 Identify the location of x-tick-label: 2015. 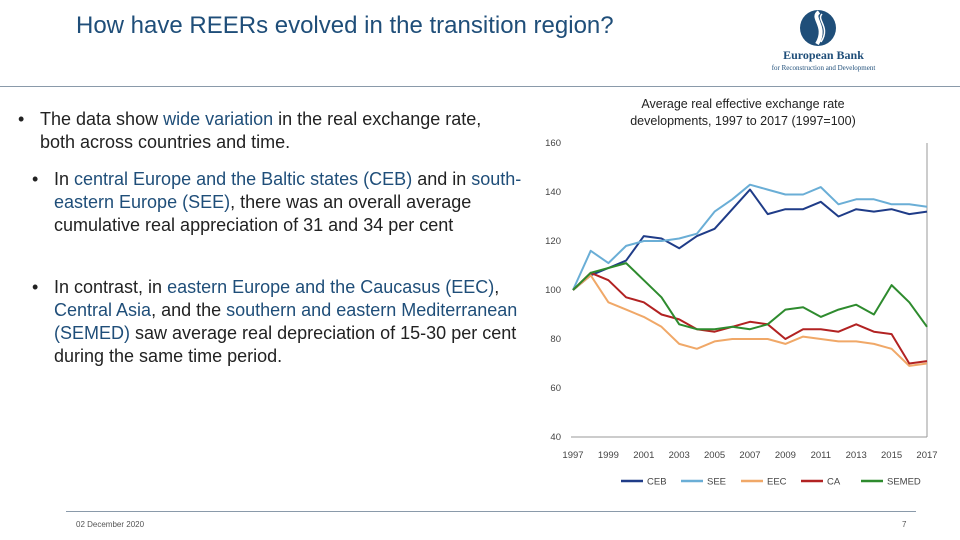
(891, 455).